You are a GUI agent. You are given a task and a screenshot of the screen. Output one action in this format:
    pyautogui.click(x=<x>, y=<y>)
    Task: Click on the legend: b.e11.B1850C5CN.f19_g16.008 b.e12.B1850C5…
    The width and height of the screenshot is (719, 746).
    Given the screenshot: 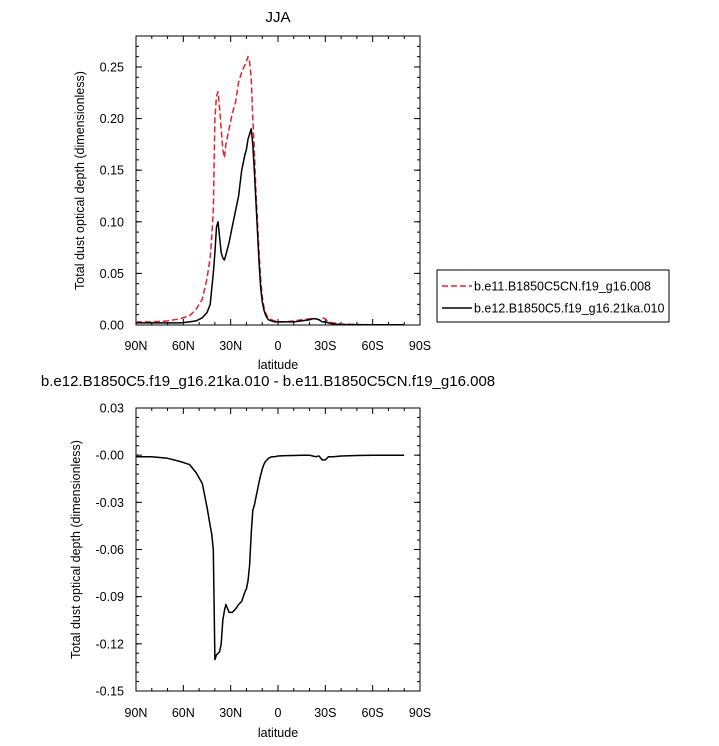 What is the action you would take?
    pyautogui.click(x=553, y=296)
    